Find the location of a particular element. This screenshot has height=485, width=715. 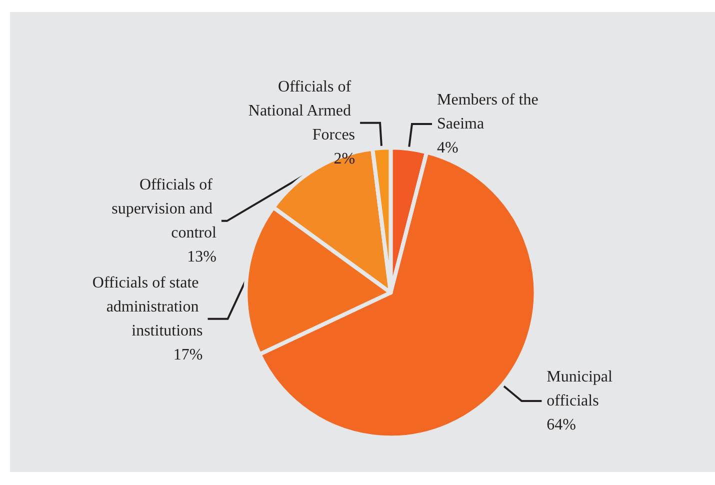

slice-label: Officials of state administration institutions is located at coordinates (147, 307).